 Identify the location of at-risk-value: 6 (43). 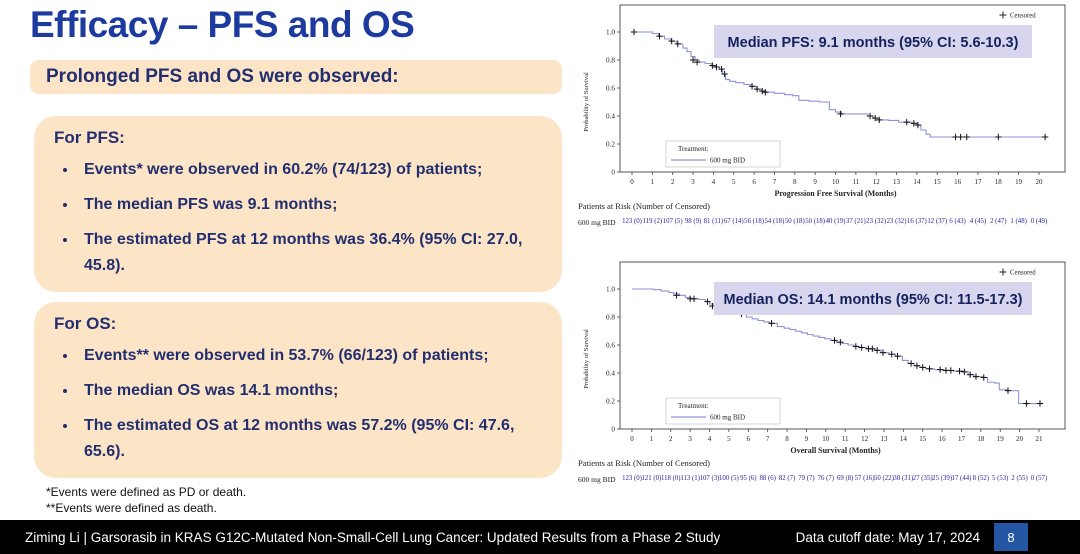
(957, 221).